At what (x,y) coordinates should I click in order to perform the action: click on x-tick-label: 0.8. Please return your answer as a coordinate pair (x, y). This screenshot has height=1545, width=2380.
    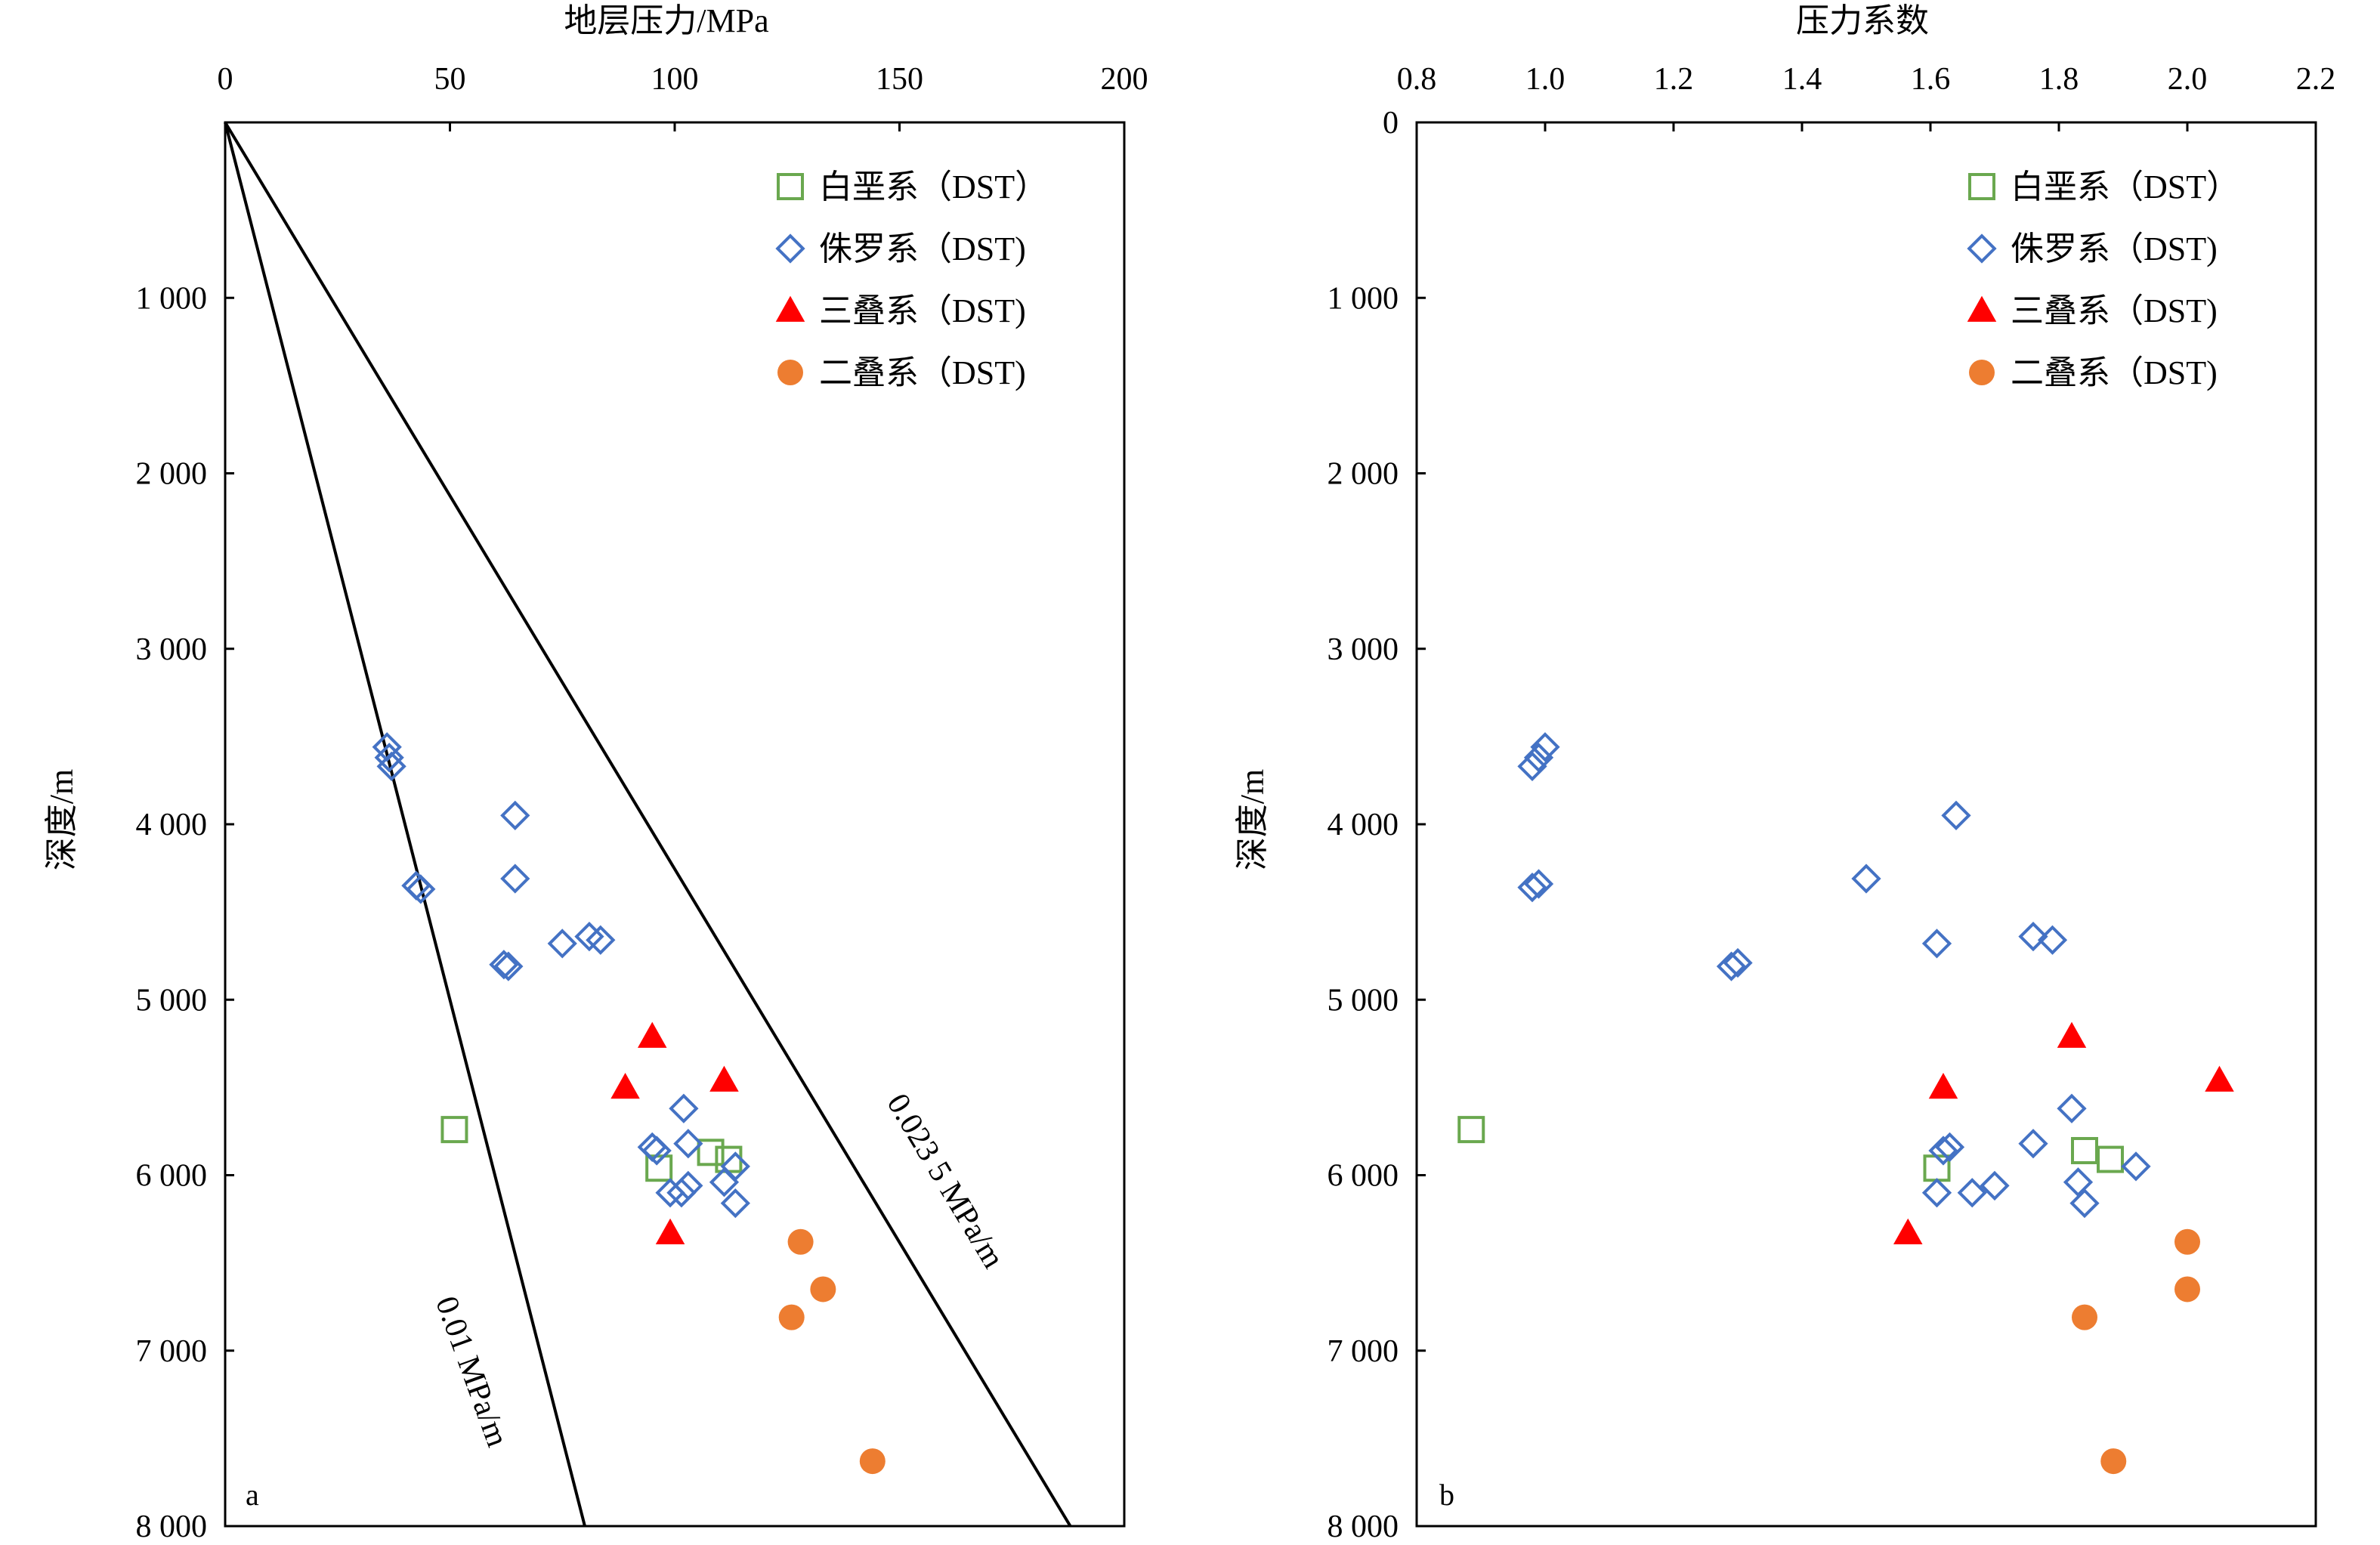
    Looking at the image, I should click on (1417, 79).